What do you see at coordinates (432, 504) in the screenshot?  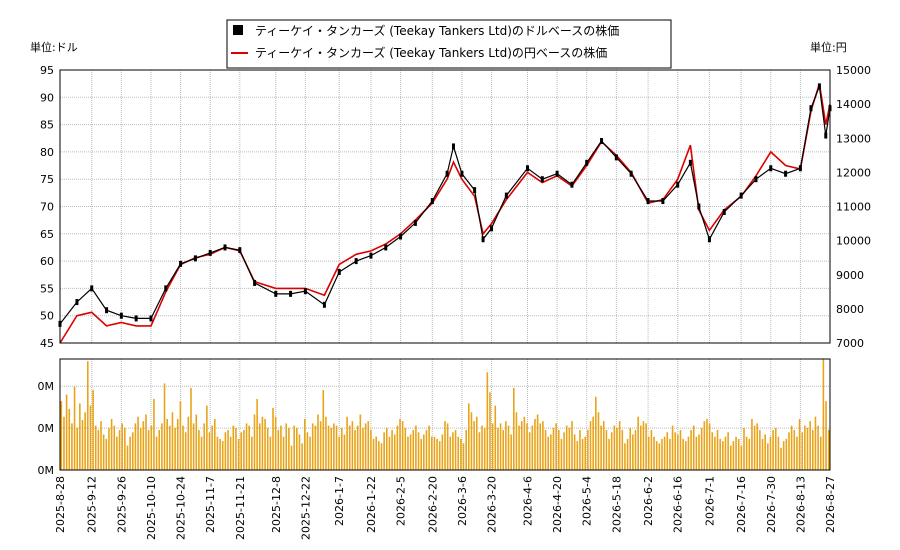 I see `x-tick-label: 2026-2-20` at bounding box center [432, 504].